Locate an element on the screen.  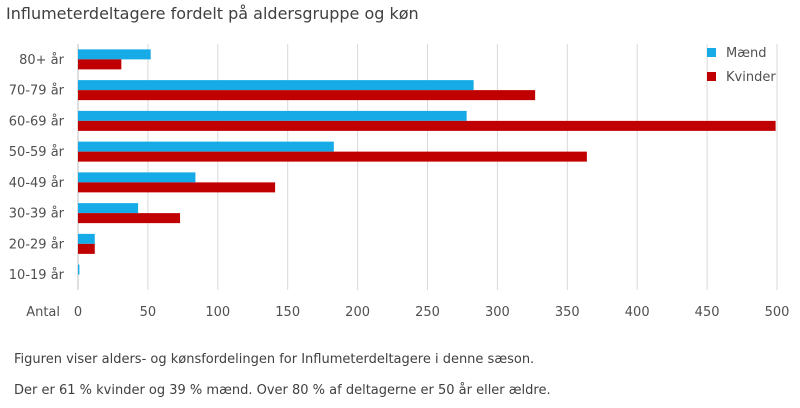
category-label: 40-49 år is located at coordinates (37, 183).